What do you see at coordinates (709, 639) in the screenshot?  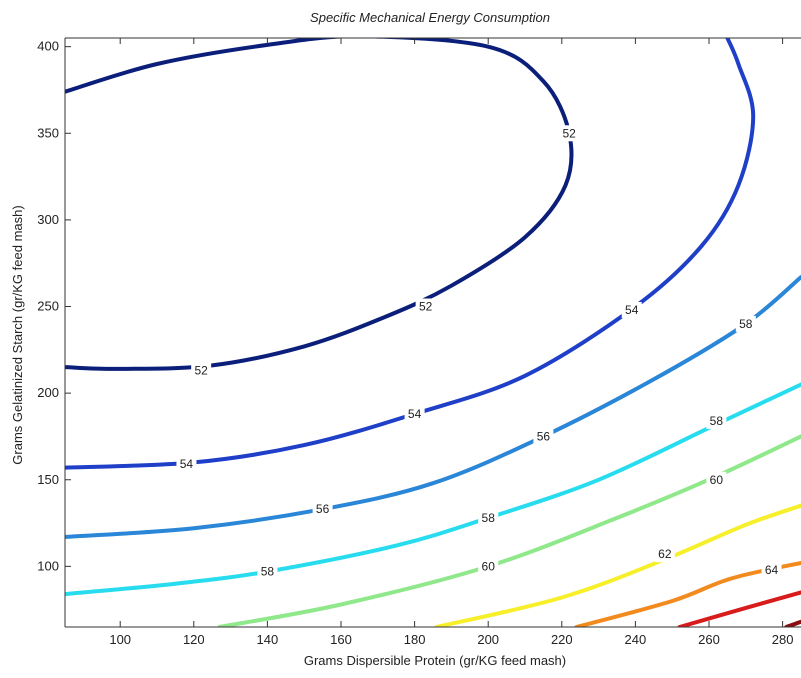 I see `x-tick-label: 260` at bounding box center [709, 639].